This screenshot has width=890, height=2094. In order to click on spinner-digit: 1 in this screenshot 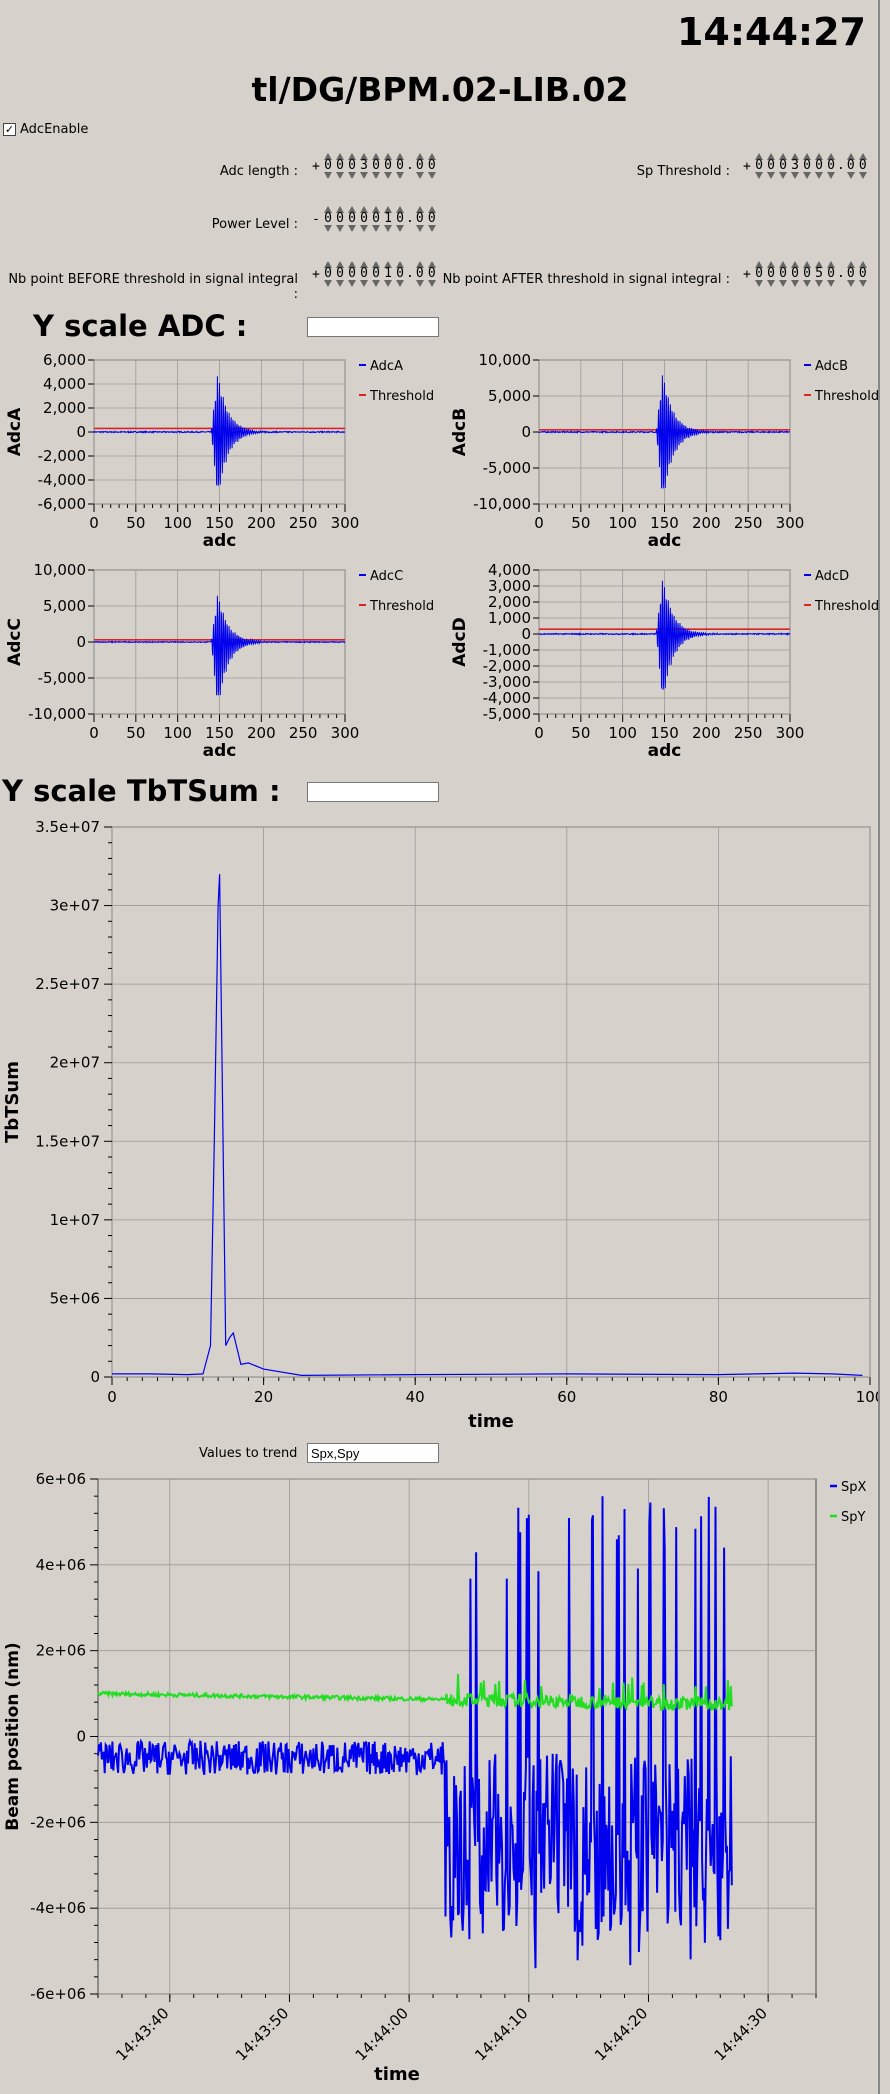, I will do `click(388, 219)`.